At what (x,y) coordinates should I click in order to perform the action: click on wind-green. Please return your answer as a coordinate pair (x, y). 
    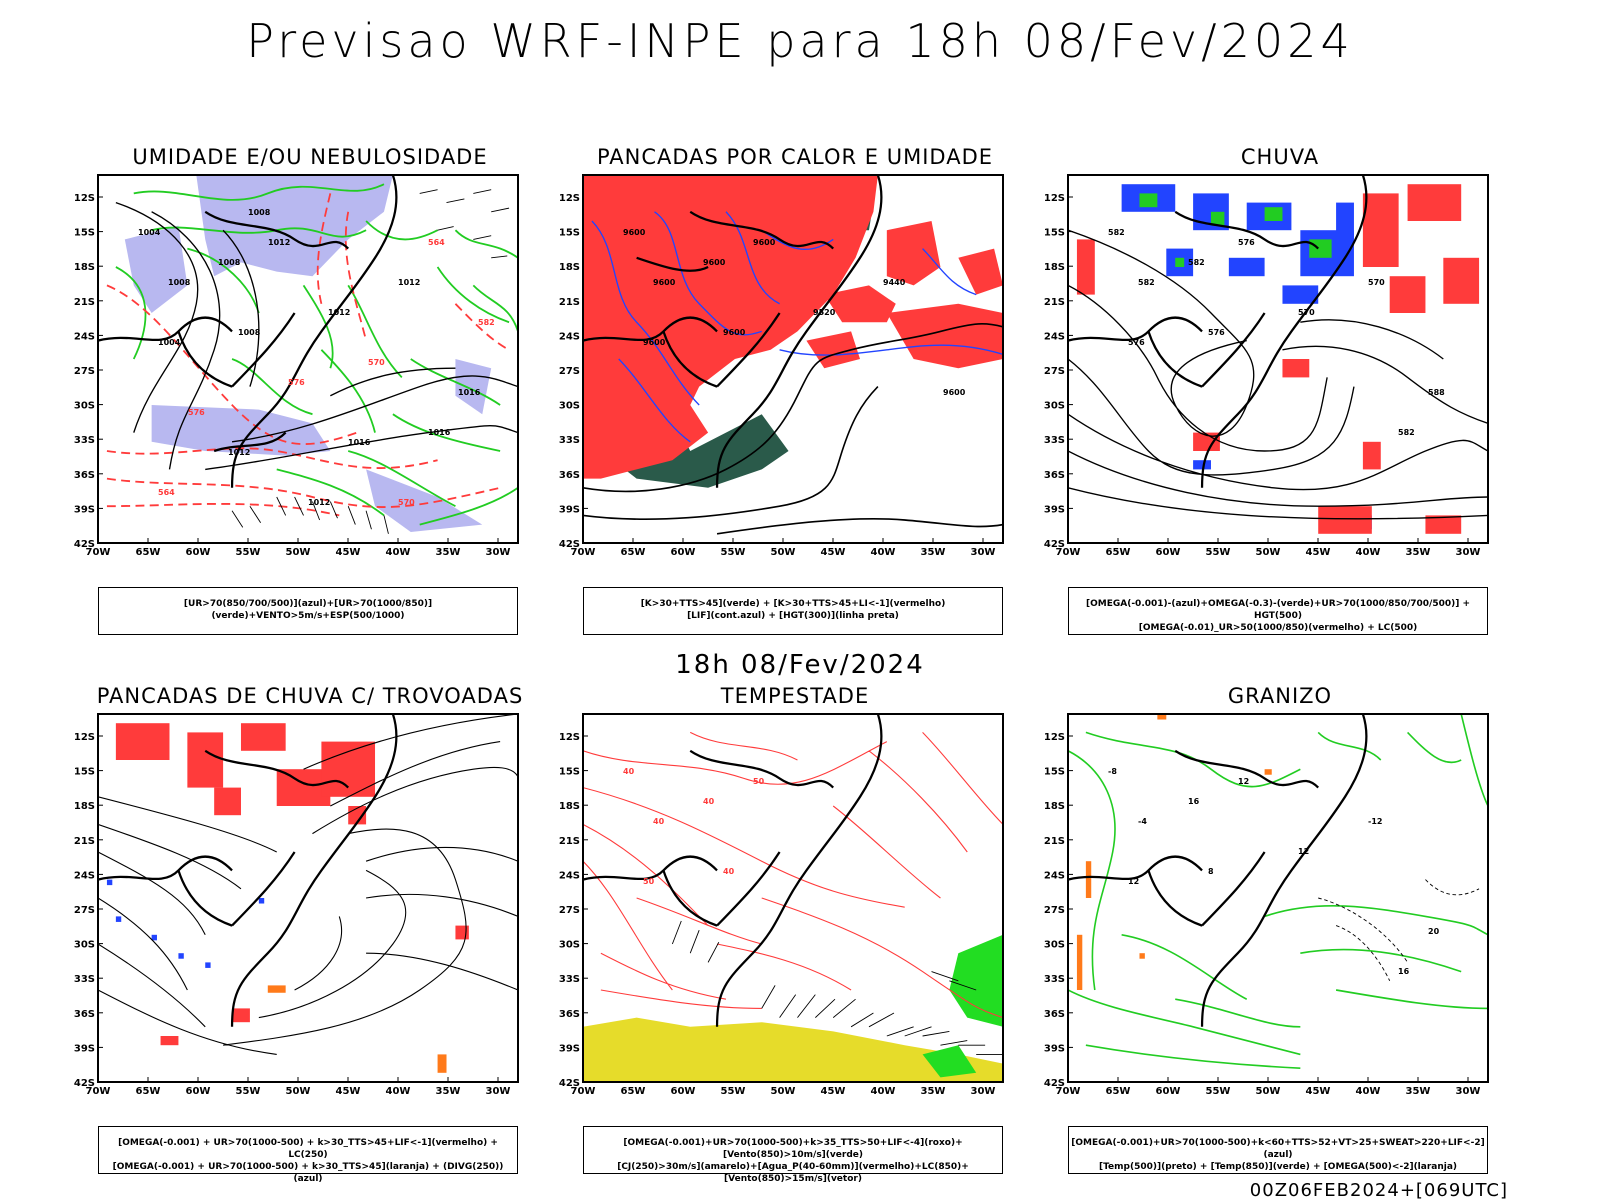
    Looking at the image, I should click on (976, 980).